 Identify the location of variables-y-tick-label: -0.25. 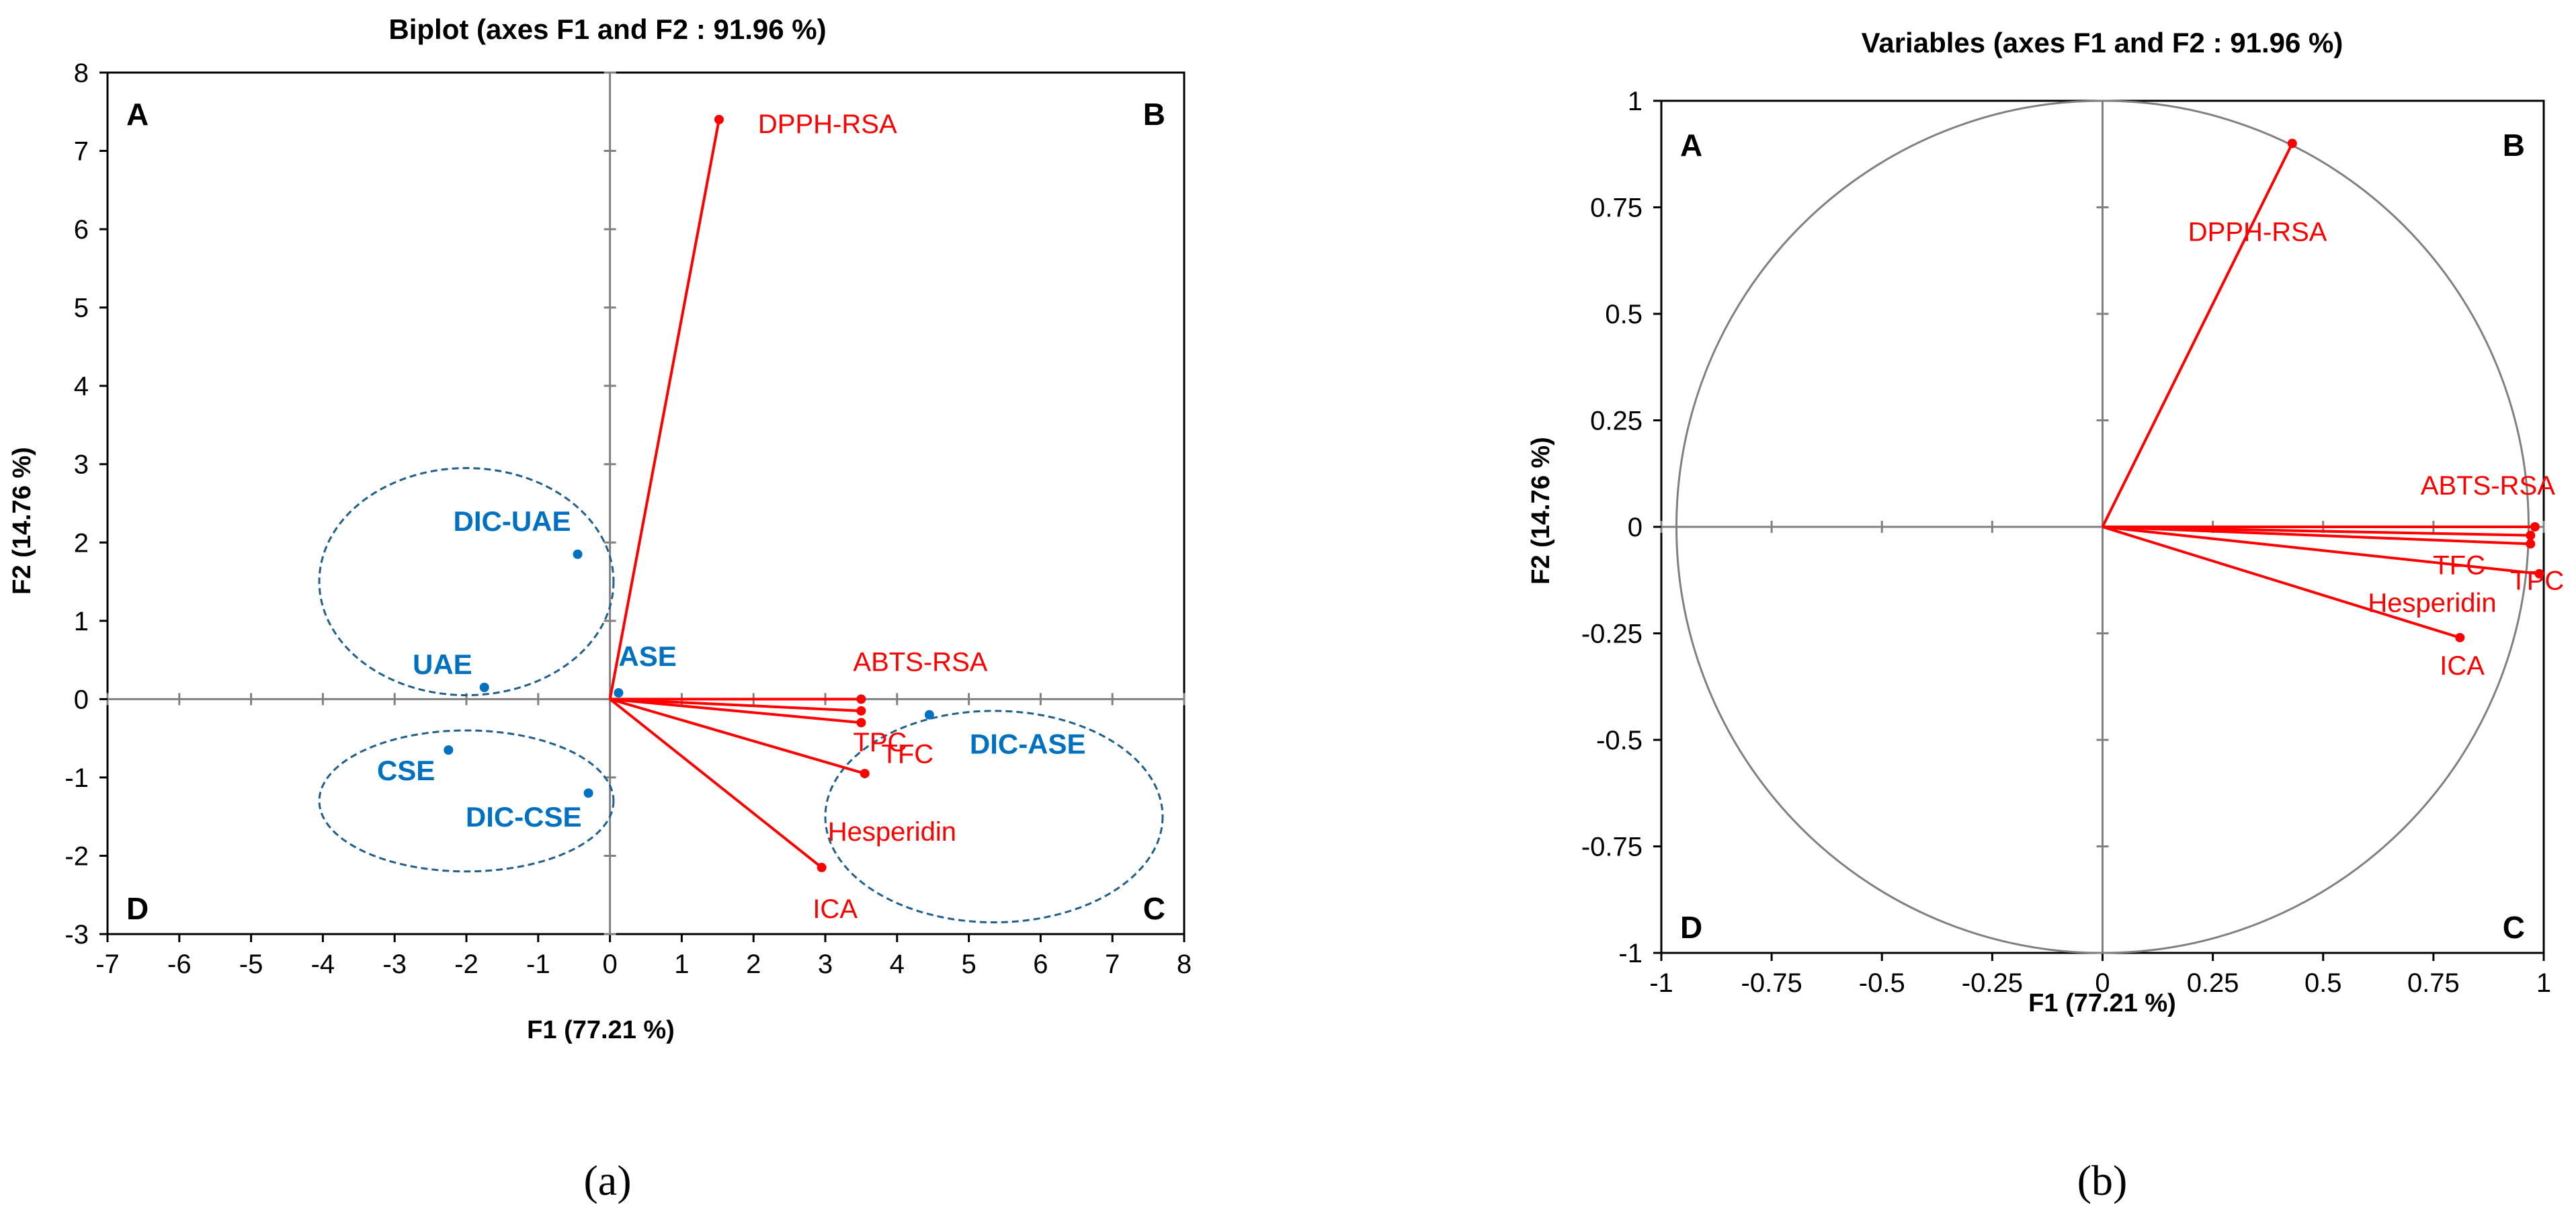
(1612, 634).